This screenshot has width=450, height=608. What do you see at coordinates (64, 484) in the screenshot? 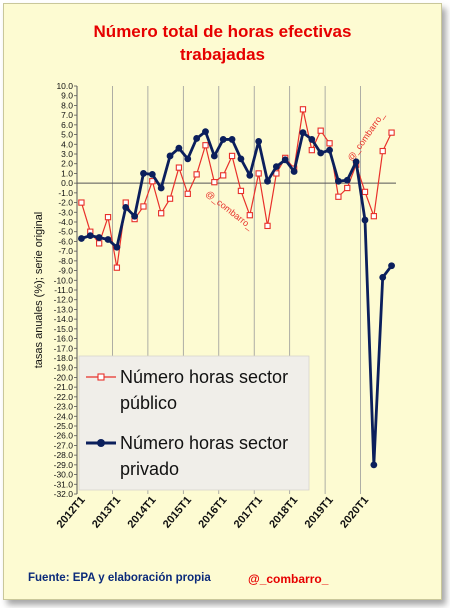
I see `y-tick-label: -31.0` at bounding box center [64, 484].